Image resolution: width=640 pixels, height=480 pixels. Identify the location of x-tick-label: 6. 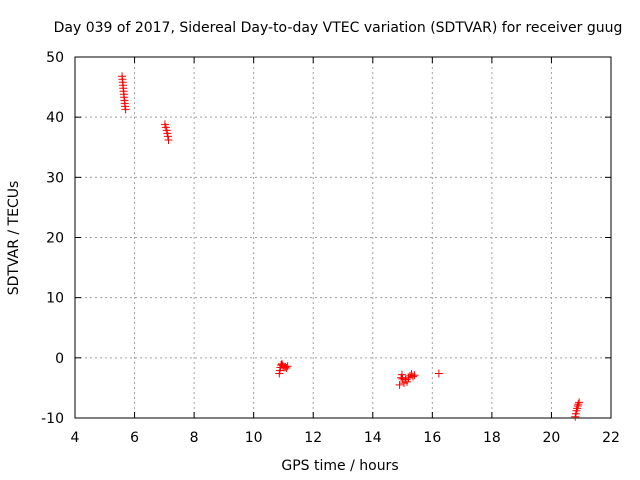
(134, 438).